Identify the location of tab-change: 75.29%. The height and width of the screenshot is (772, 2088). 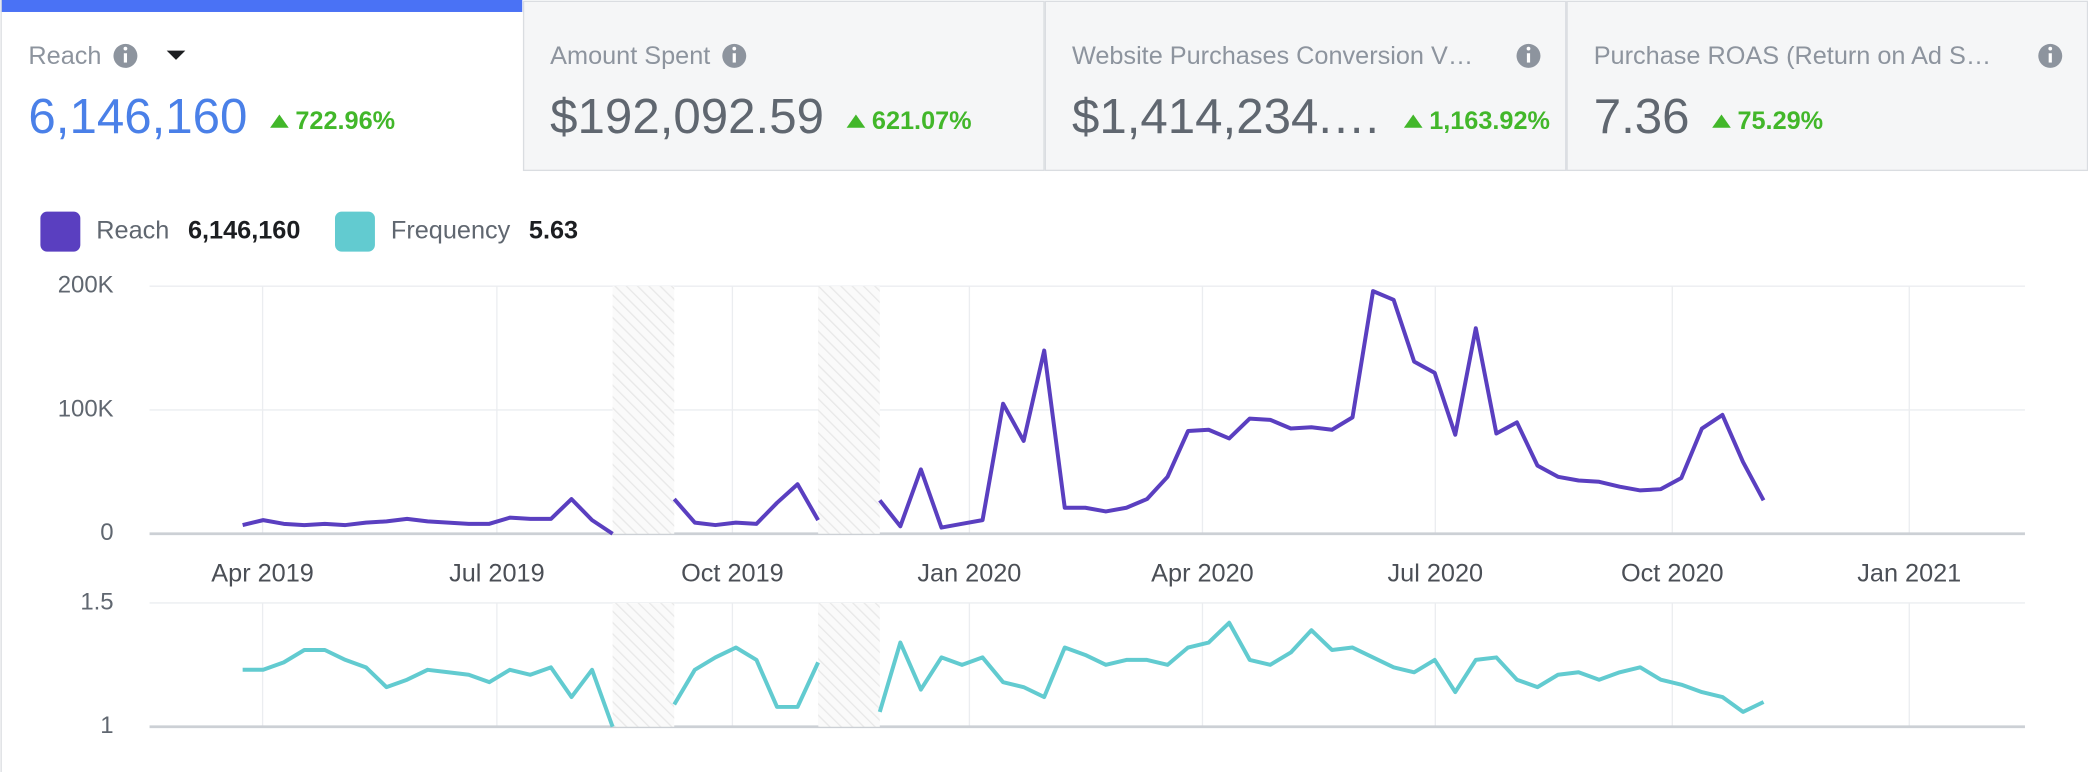
(1780, 121).